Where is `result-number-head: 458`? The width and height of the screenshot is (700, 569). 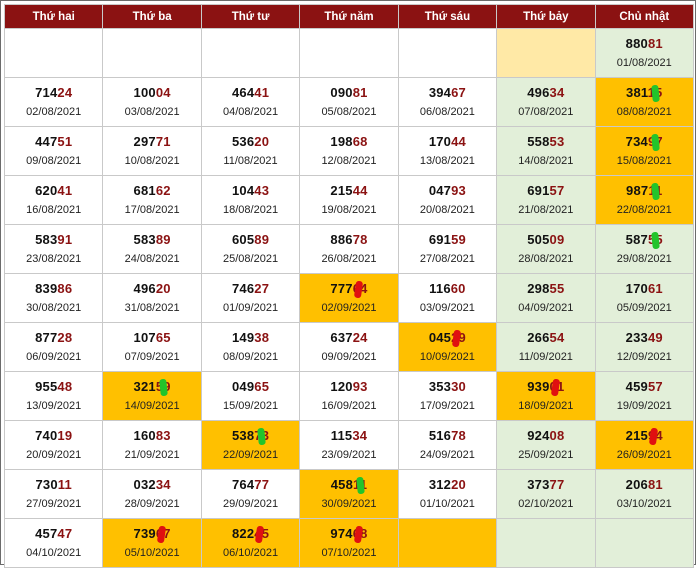
result-number-head: 458 is located at coordinates (342, 484).